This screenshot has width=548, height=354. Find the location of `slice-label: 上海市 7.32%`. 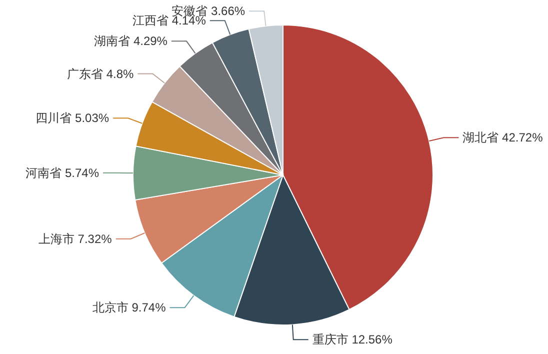

slice-label: 上海市 7.32% is located at coordinates (75, 239).